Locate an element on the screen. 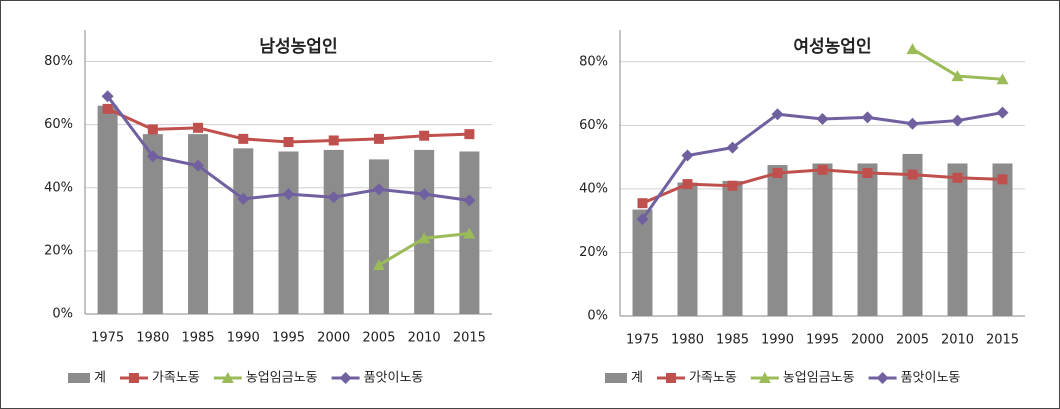 The height and width of the screenshot is (409, 1060). x-tick-label: 1995 is located at coordinates (288, 338).